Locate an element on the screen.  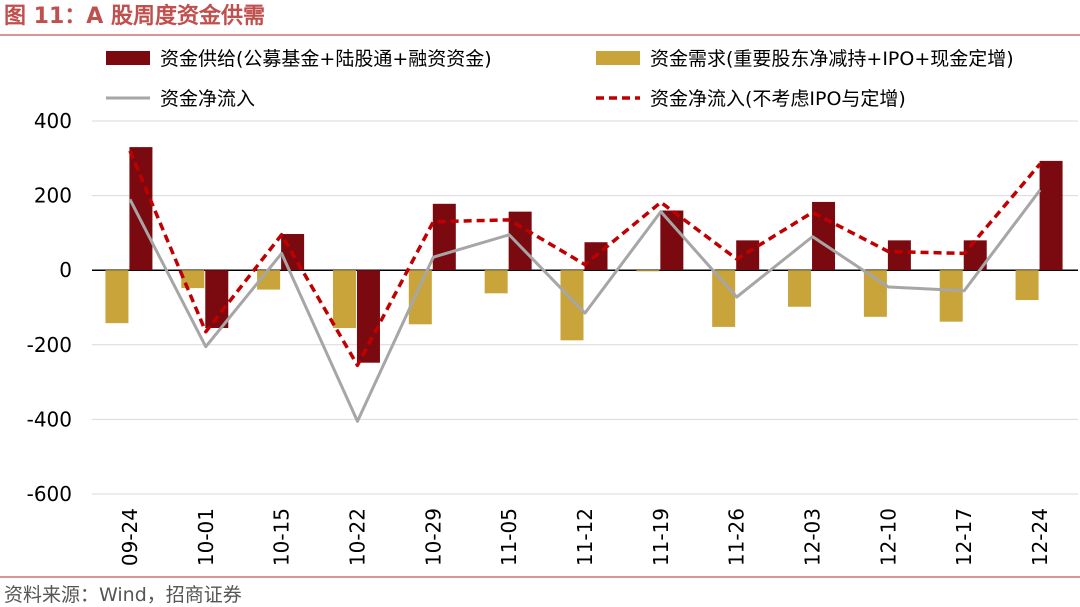
y-tick-label: -600 is located at coordinates (49, 494).